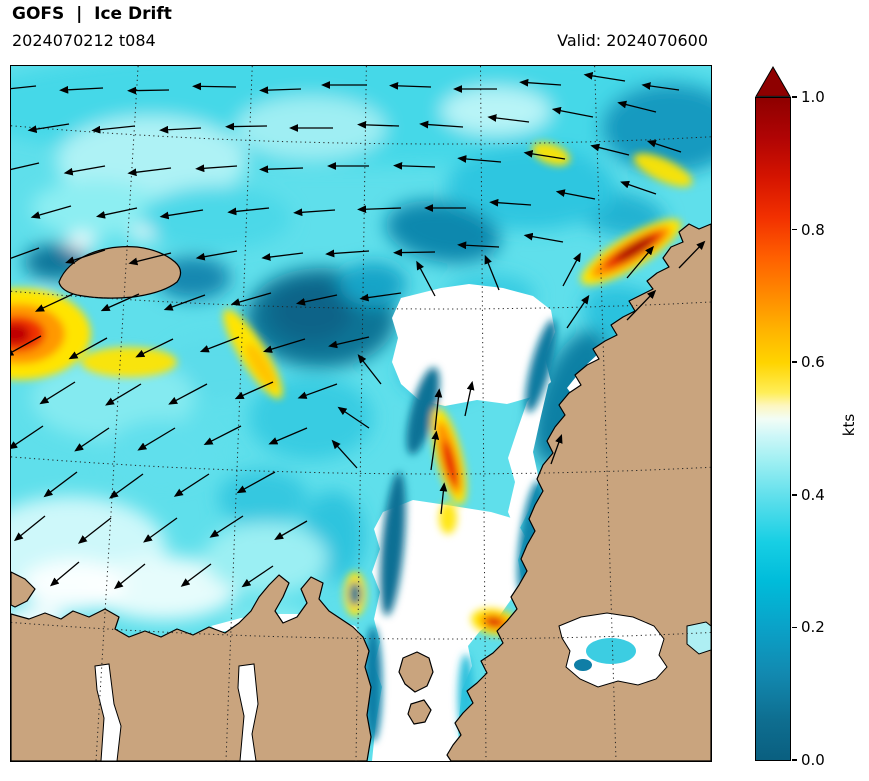 This screenshot has width=869, height=781. Describe the element at coordinates (849, 425) in the screenshot. I see `colorbar-units-label: kts` at that location.